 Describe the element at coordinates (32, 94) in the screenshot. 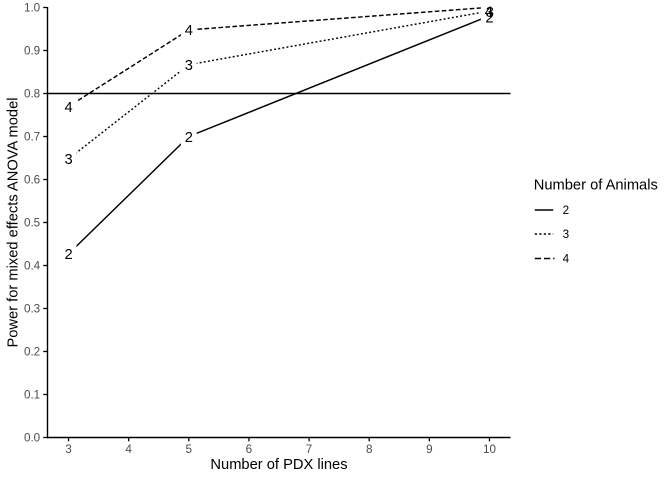

I see `svg-text: 0.8` at that location.